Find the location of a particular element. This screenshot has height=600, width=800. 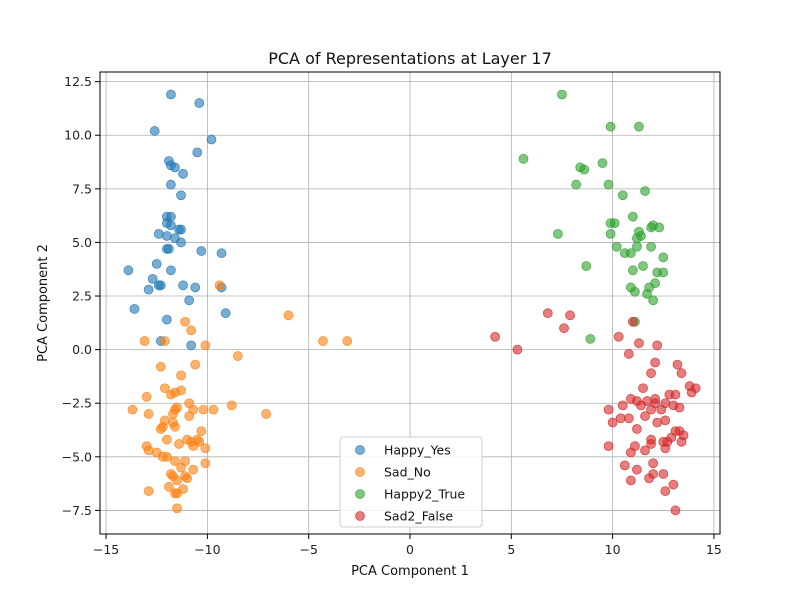

x-tick-label: 10 is located at coordinates (613, 549).